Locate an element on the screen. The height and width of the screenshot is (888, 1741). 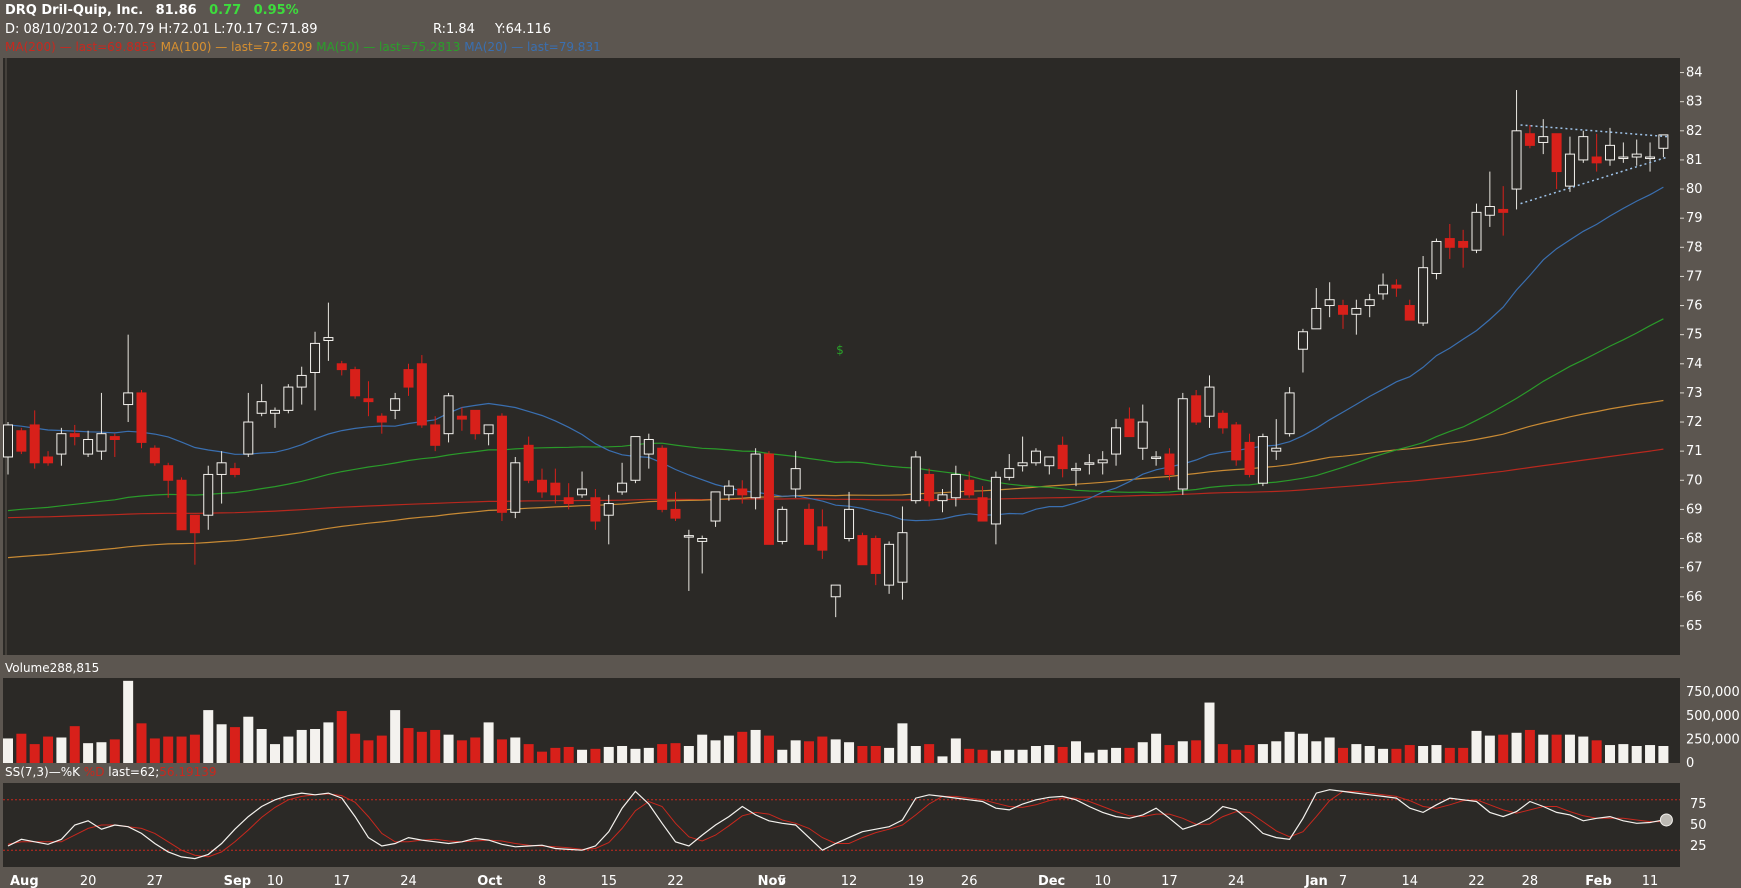
chart-header: DRQ Dril-Quip, Inc. 81.86 0.77 0.95% is located at coordinates (152, 10).